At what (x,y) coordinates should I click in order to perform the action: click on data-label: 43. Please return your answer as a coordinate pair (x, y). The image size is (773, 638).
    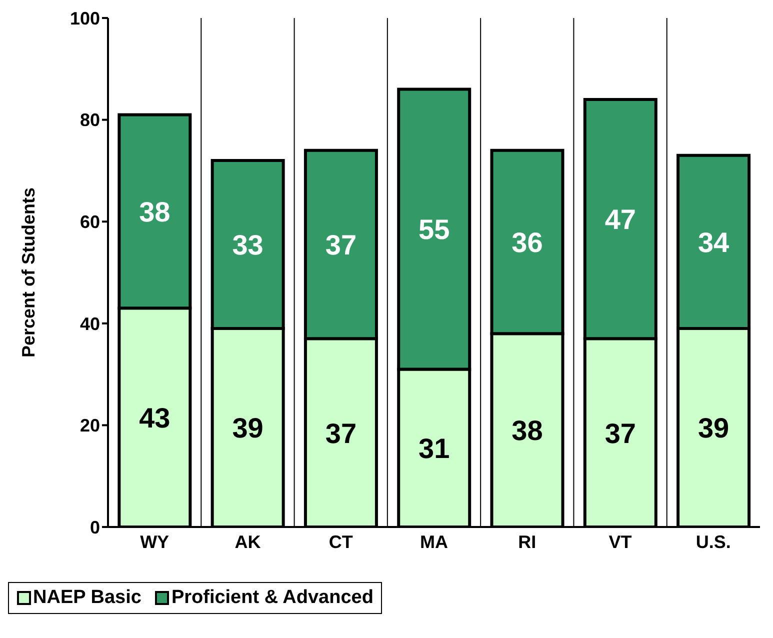
    Looking at the image, I should click on (154, 418).